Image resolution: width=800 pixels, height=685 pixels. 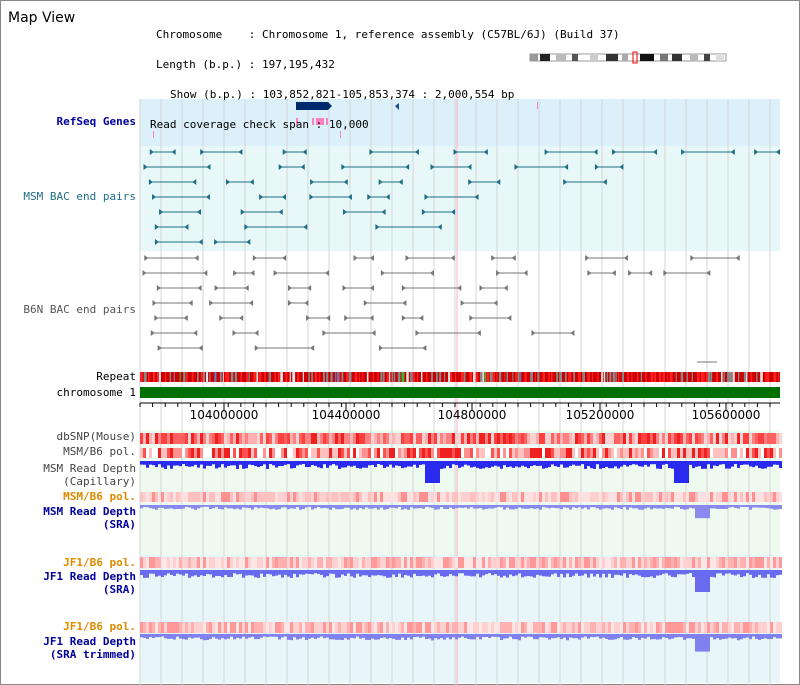 I want to click on msm-bac-track-bg, so click(x=460, y=198).